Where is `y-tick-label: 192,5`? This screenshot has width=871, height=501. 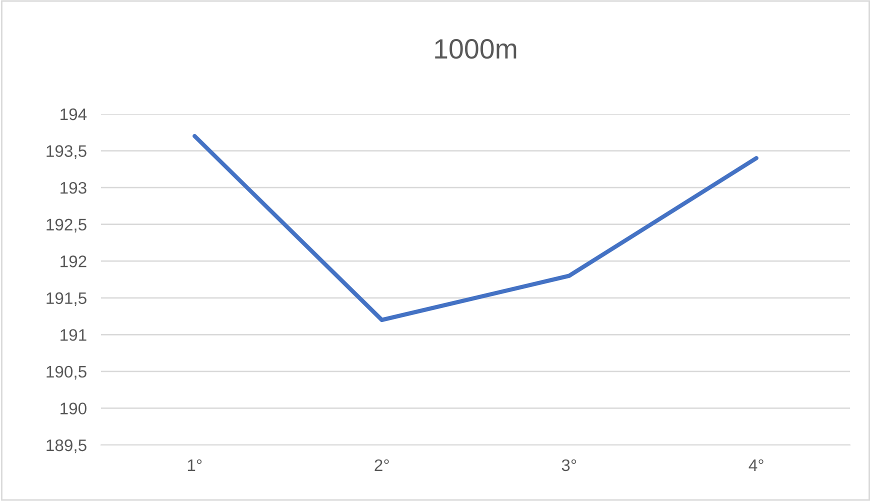 y-tick-label: 192,5 is located at coordinates (66, 225).